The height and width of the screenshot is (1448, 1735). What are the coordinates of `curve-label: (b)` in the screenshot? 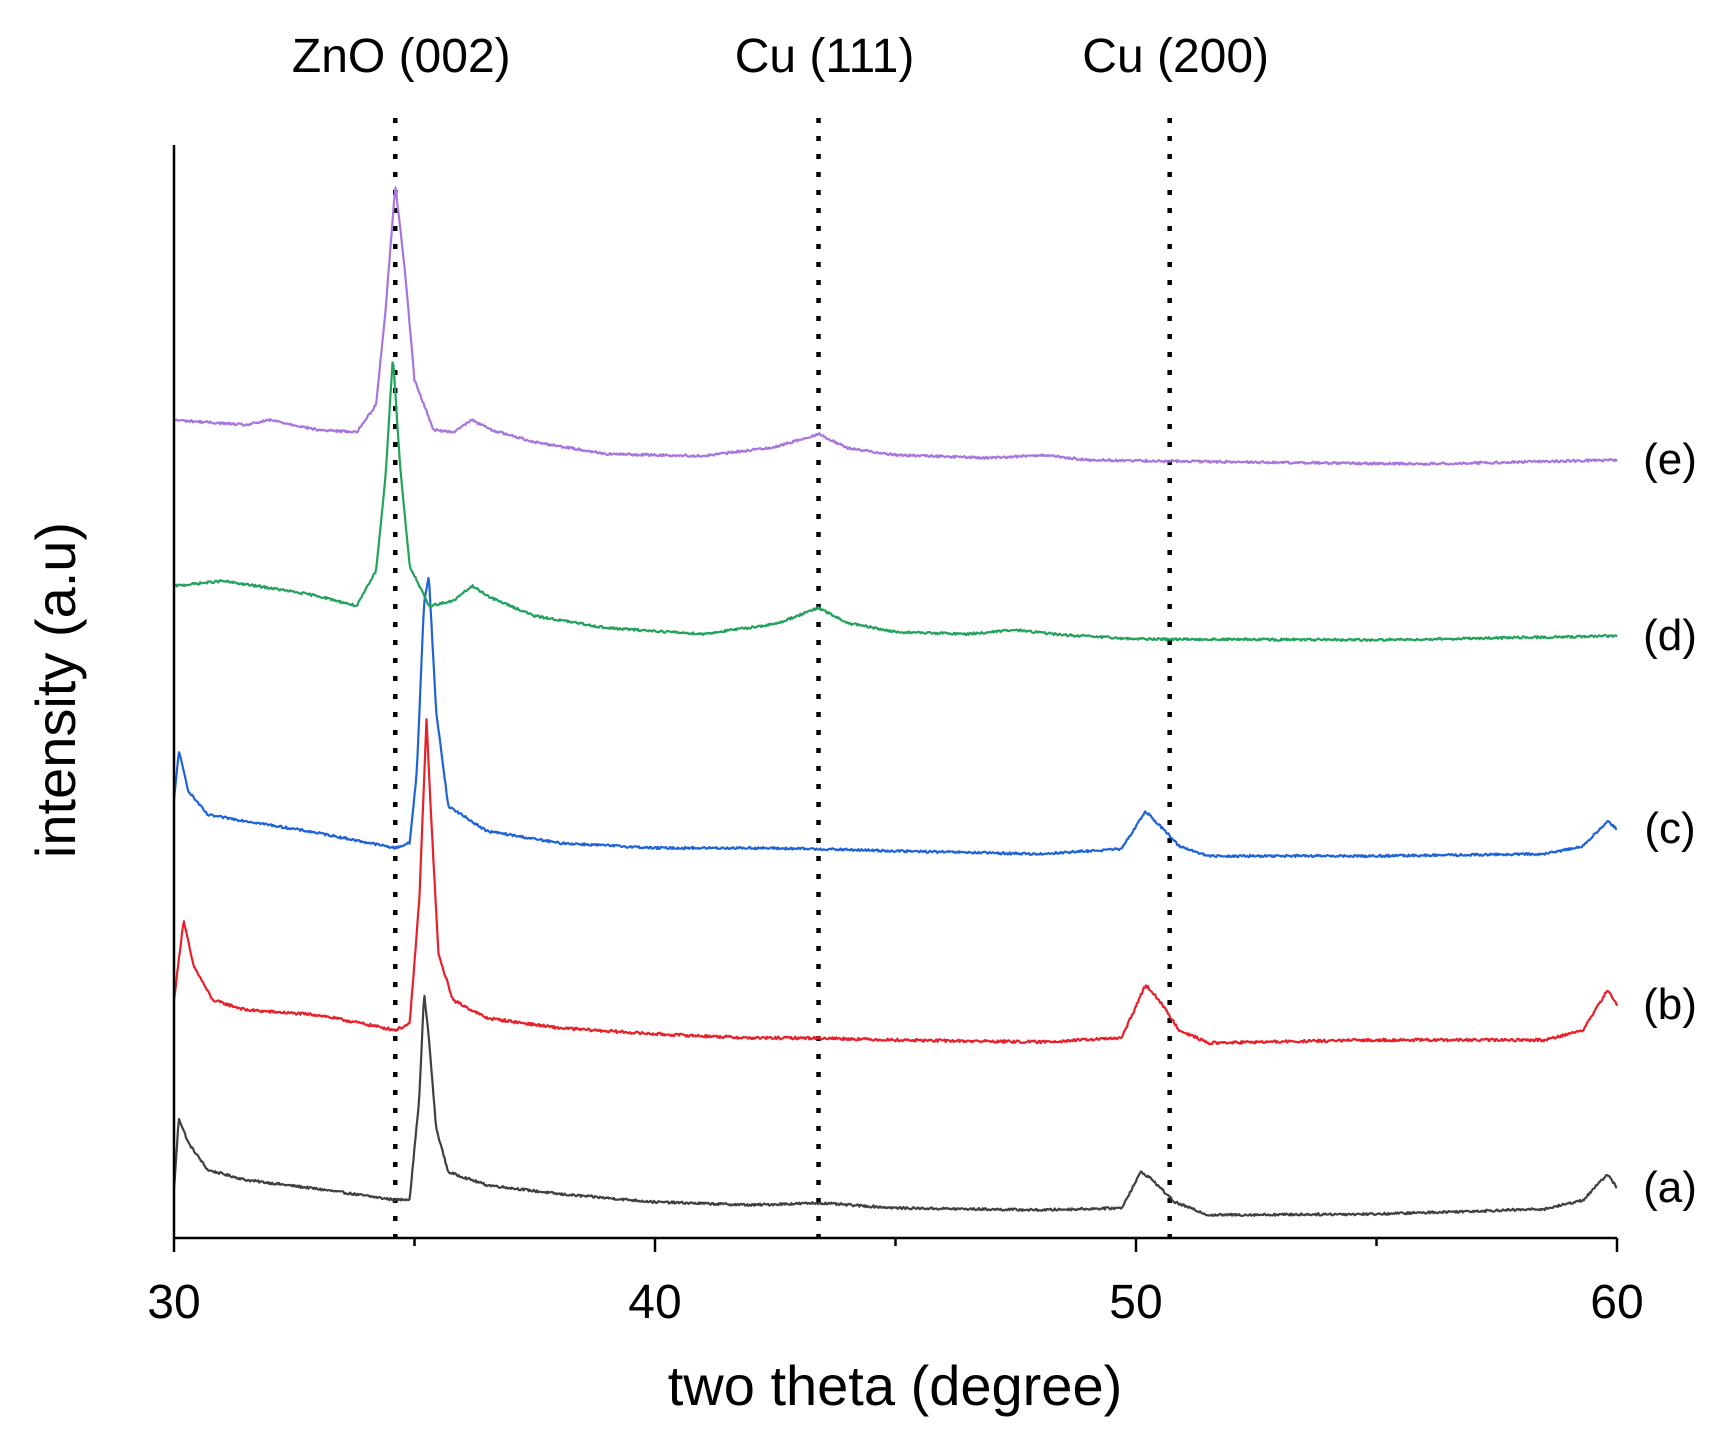 It's located at (1670, 1004).